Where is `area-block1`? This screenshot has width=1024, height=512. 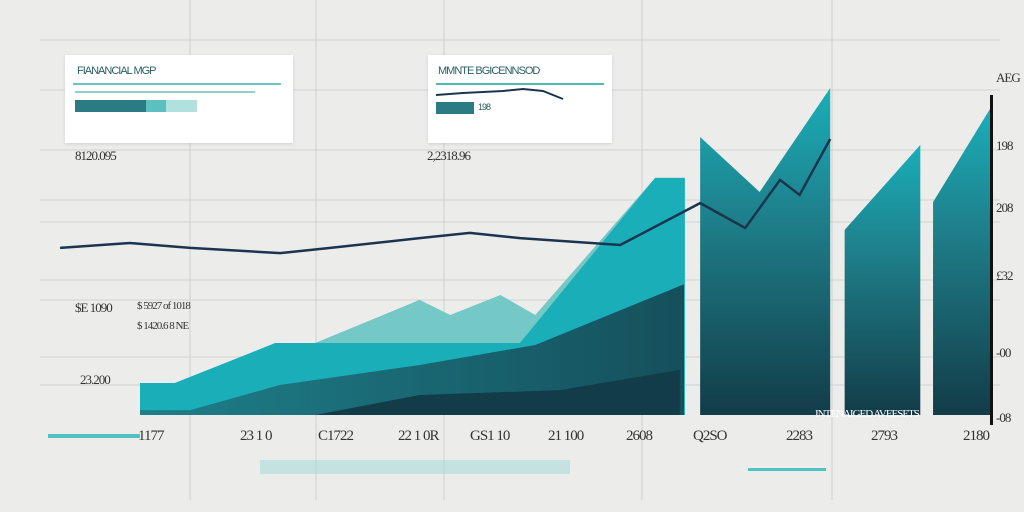
area-block1 is located at coordinates (765, 251).